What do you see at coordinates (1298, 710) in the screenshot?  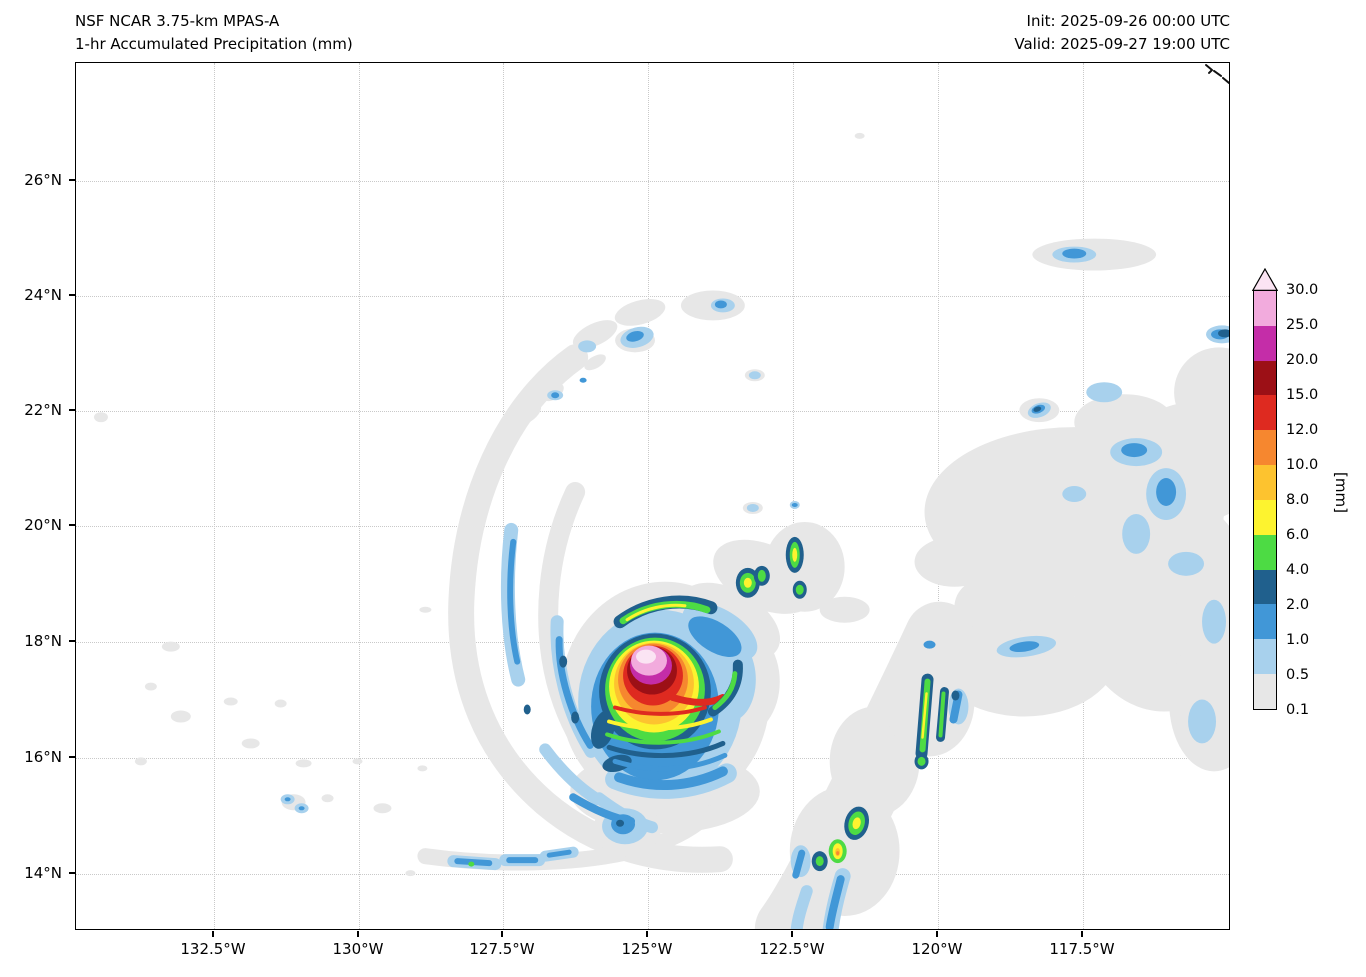 I see `colorbar-tick-label: 0.1` at bounding box center [1298, 710].